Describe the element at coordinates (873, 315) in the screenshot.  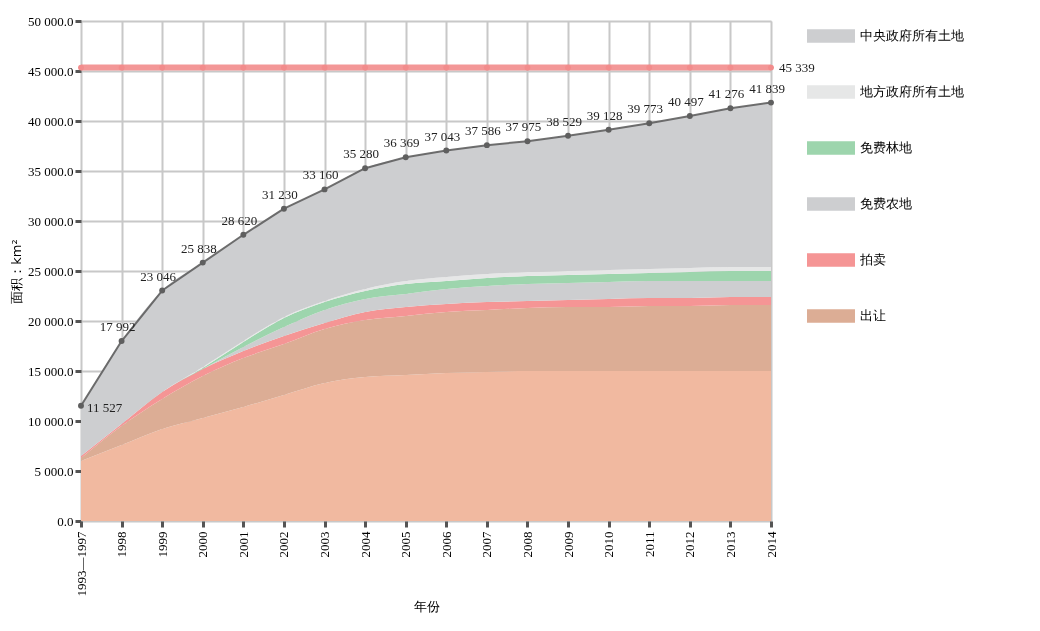
I see `legend-label: 出让` at that location.